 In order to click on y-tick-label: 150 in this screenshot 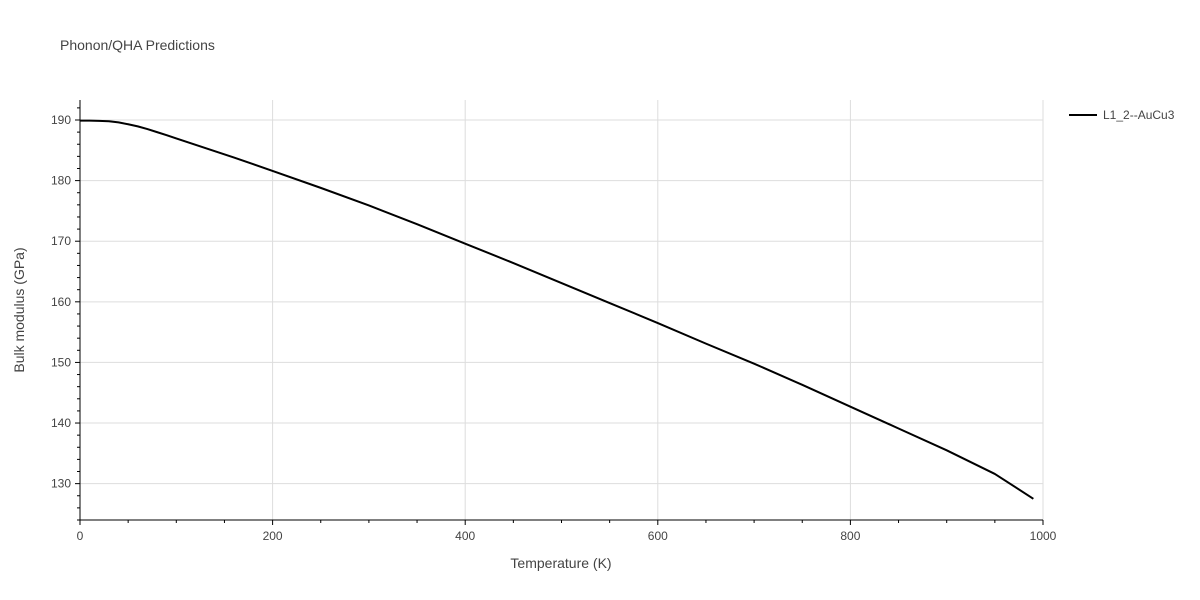, I will do `click(61, 362)`.